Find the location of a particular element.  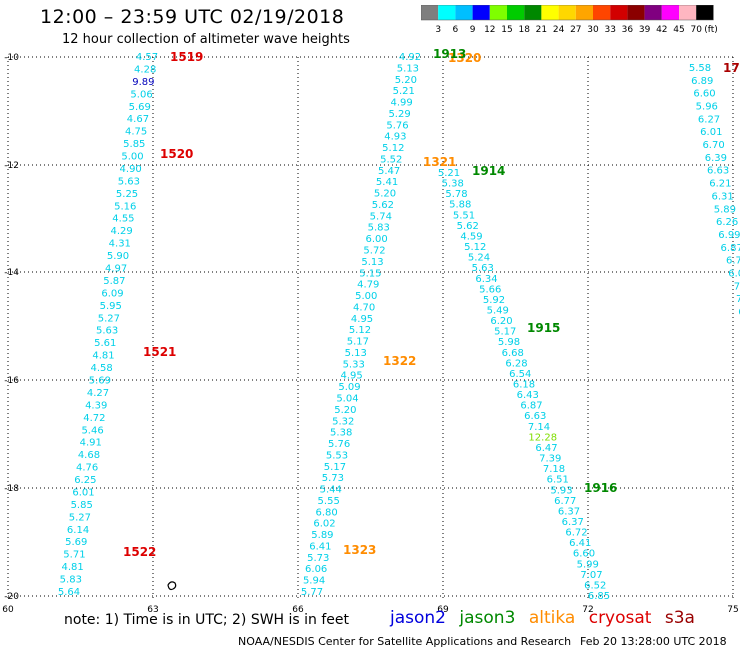

wave-height-value: 5.44 is located at coordinates (331, 490).